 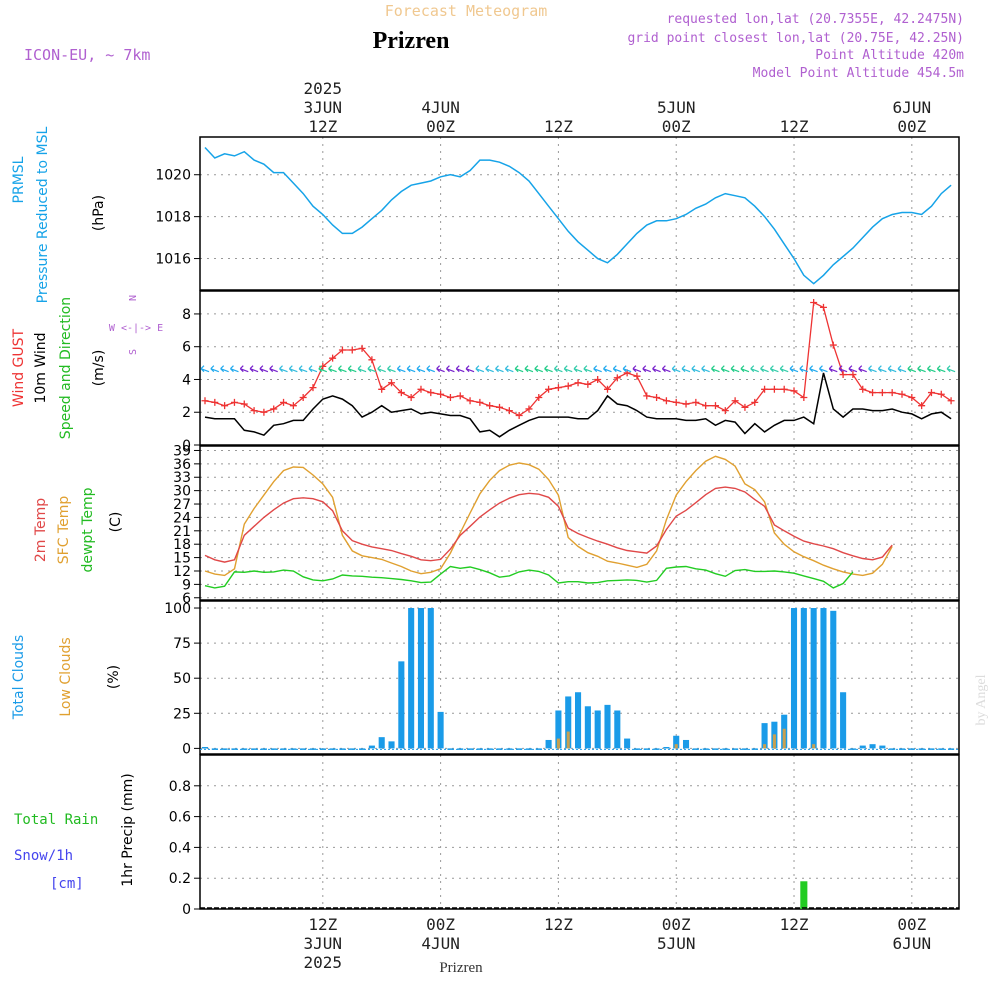 I want to click on clouds-ytick-label: 25, so click(x=182, y=714).